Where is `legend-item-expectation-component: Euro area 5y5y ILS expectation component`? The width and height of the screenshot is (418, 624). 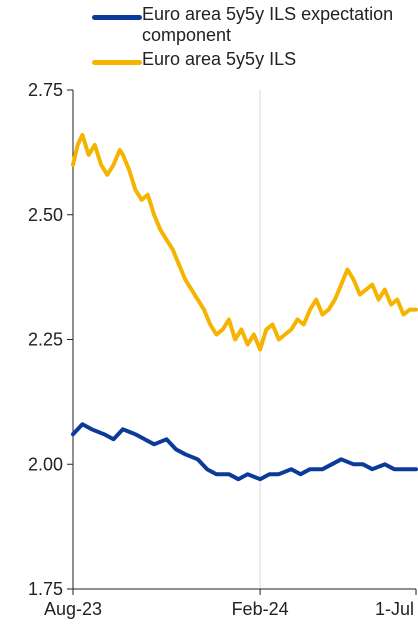
legend-item-expectation-component: Euro area 5y5y ILS expectation component is located at coordinates (252, 25).